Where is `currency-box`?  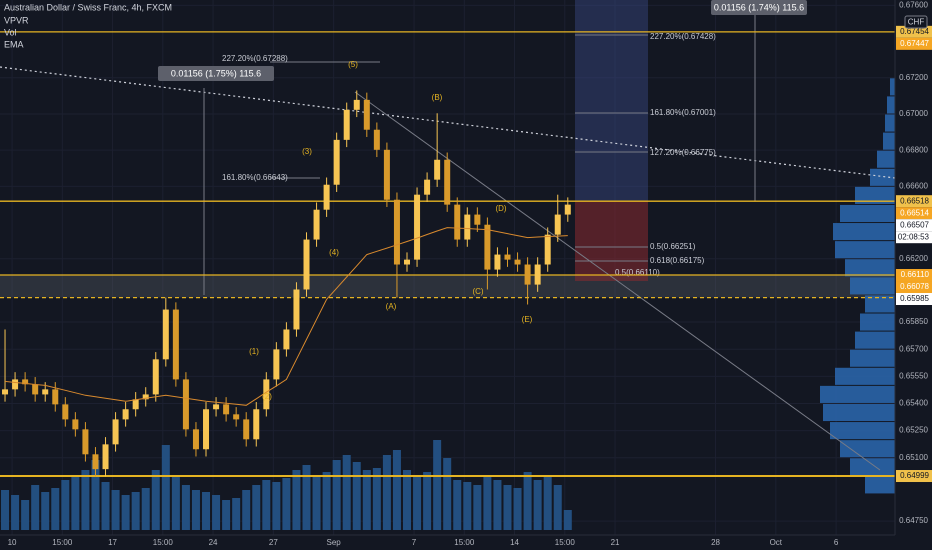
currency-box is located at coordinates (916, 22).